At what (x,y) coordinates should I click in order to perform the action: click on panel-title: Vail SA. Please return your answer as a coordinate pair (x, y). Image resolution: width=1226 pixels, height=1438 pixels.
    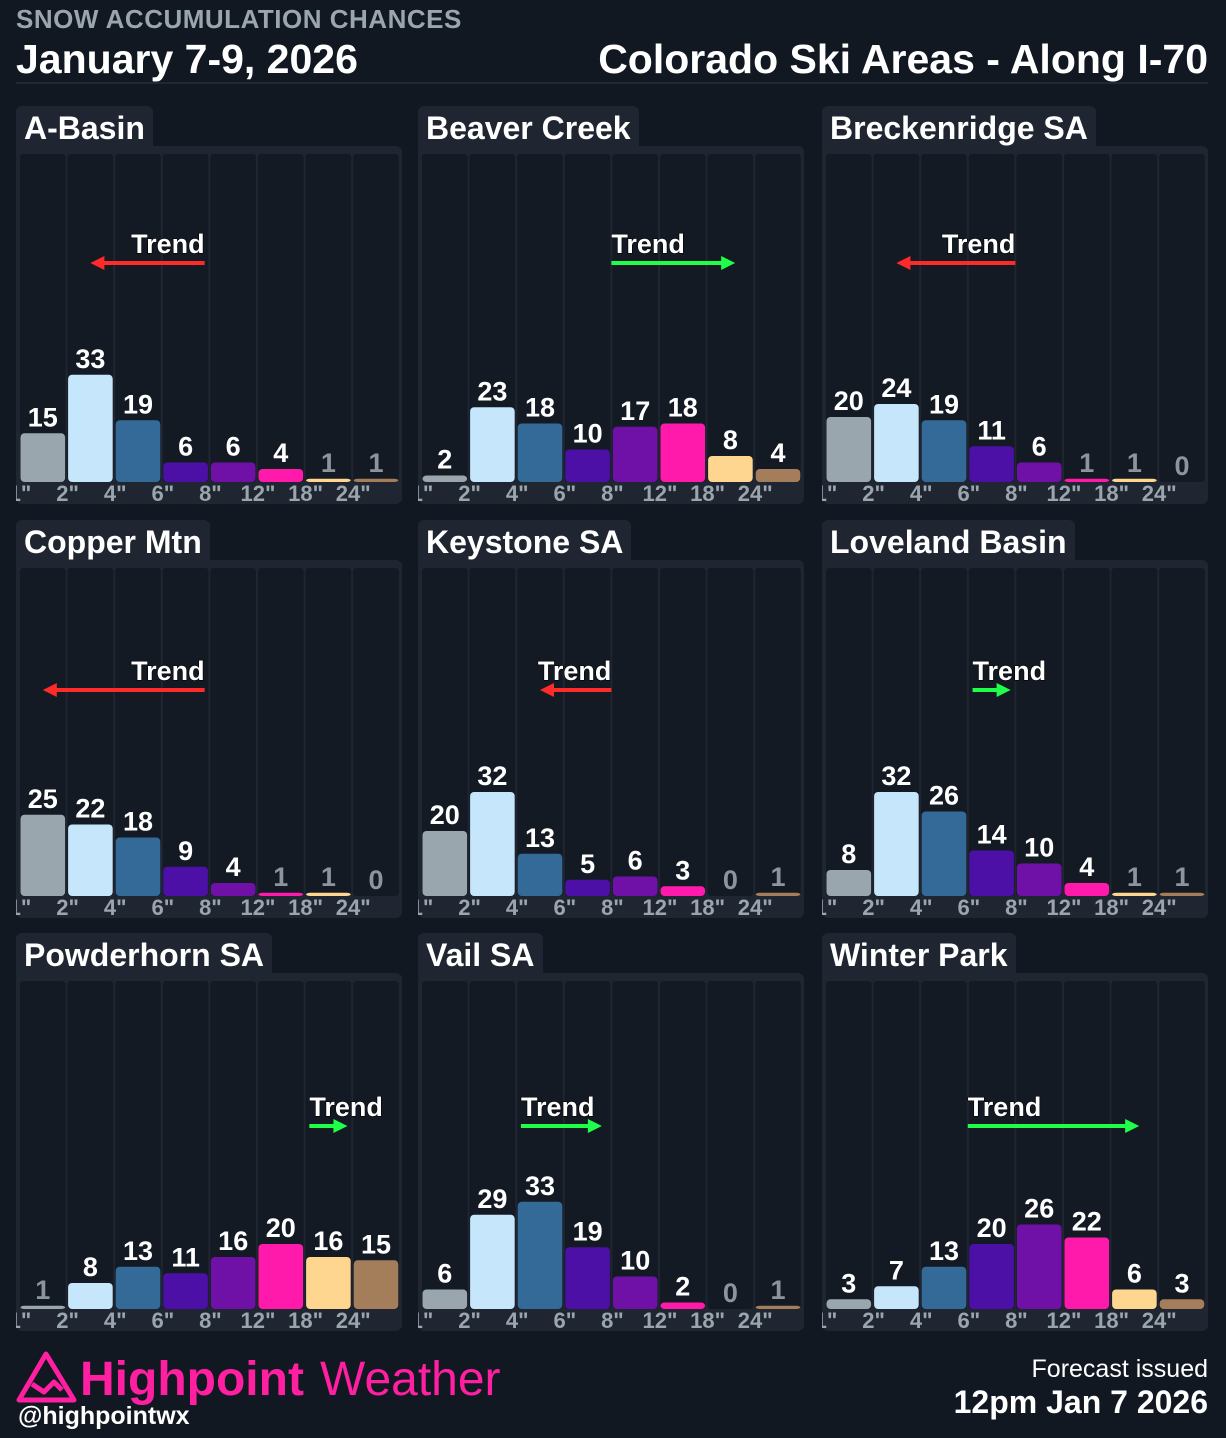
    Looking at the image, I should click on (480, 955).